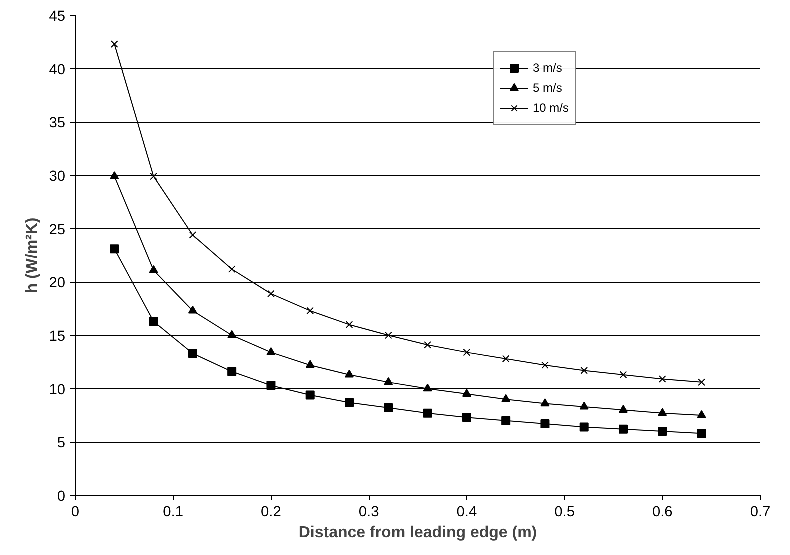  What do you see at coordinates (57, 390) in the screenshot?
I see `y-tick-label: 10` at bounding box center [57, 390].